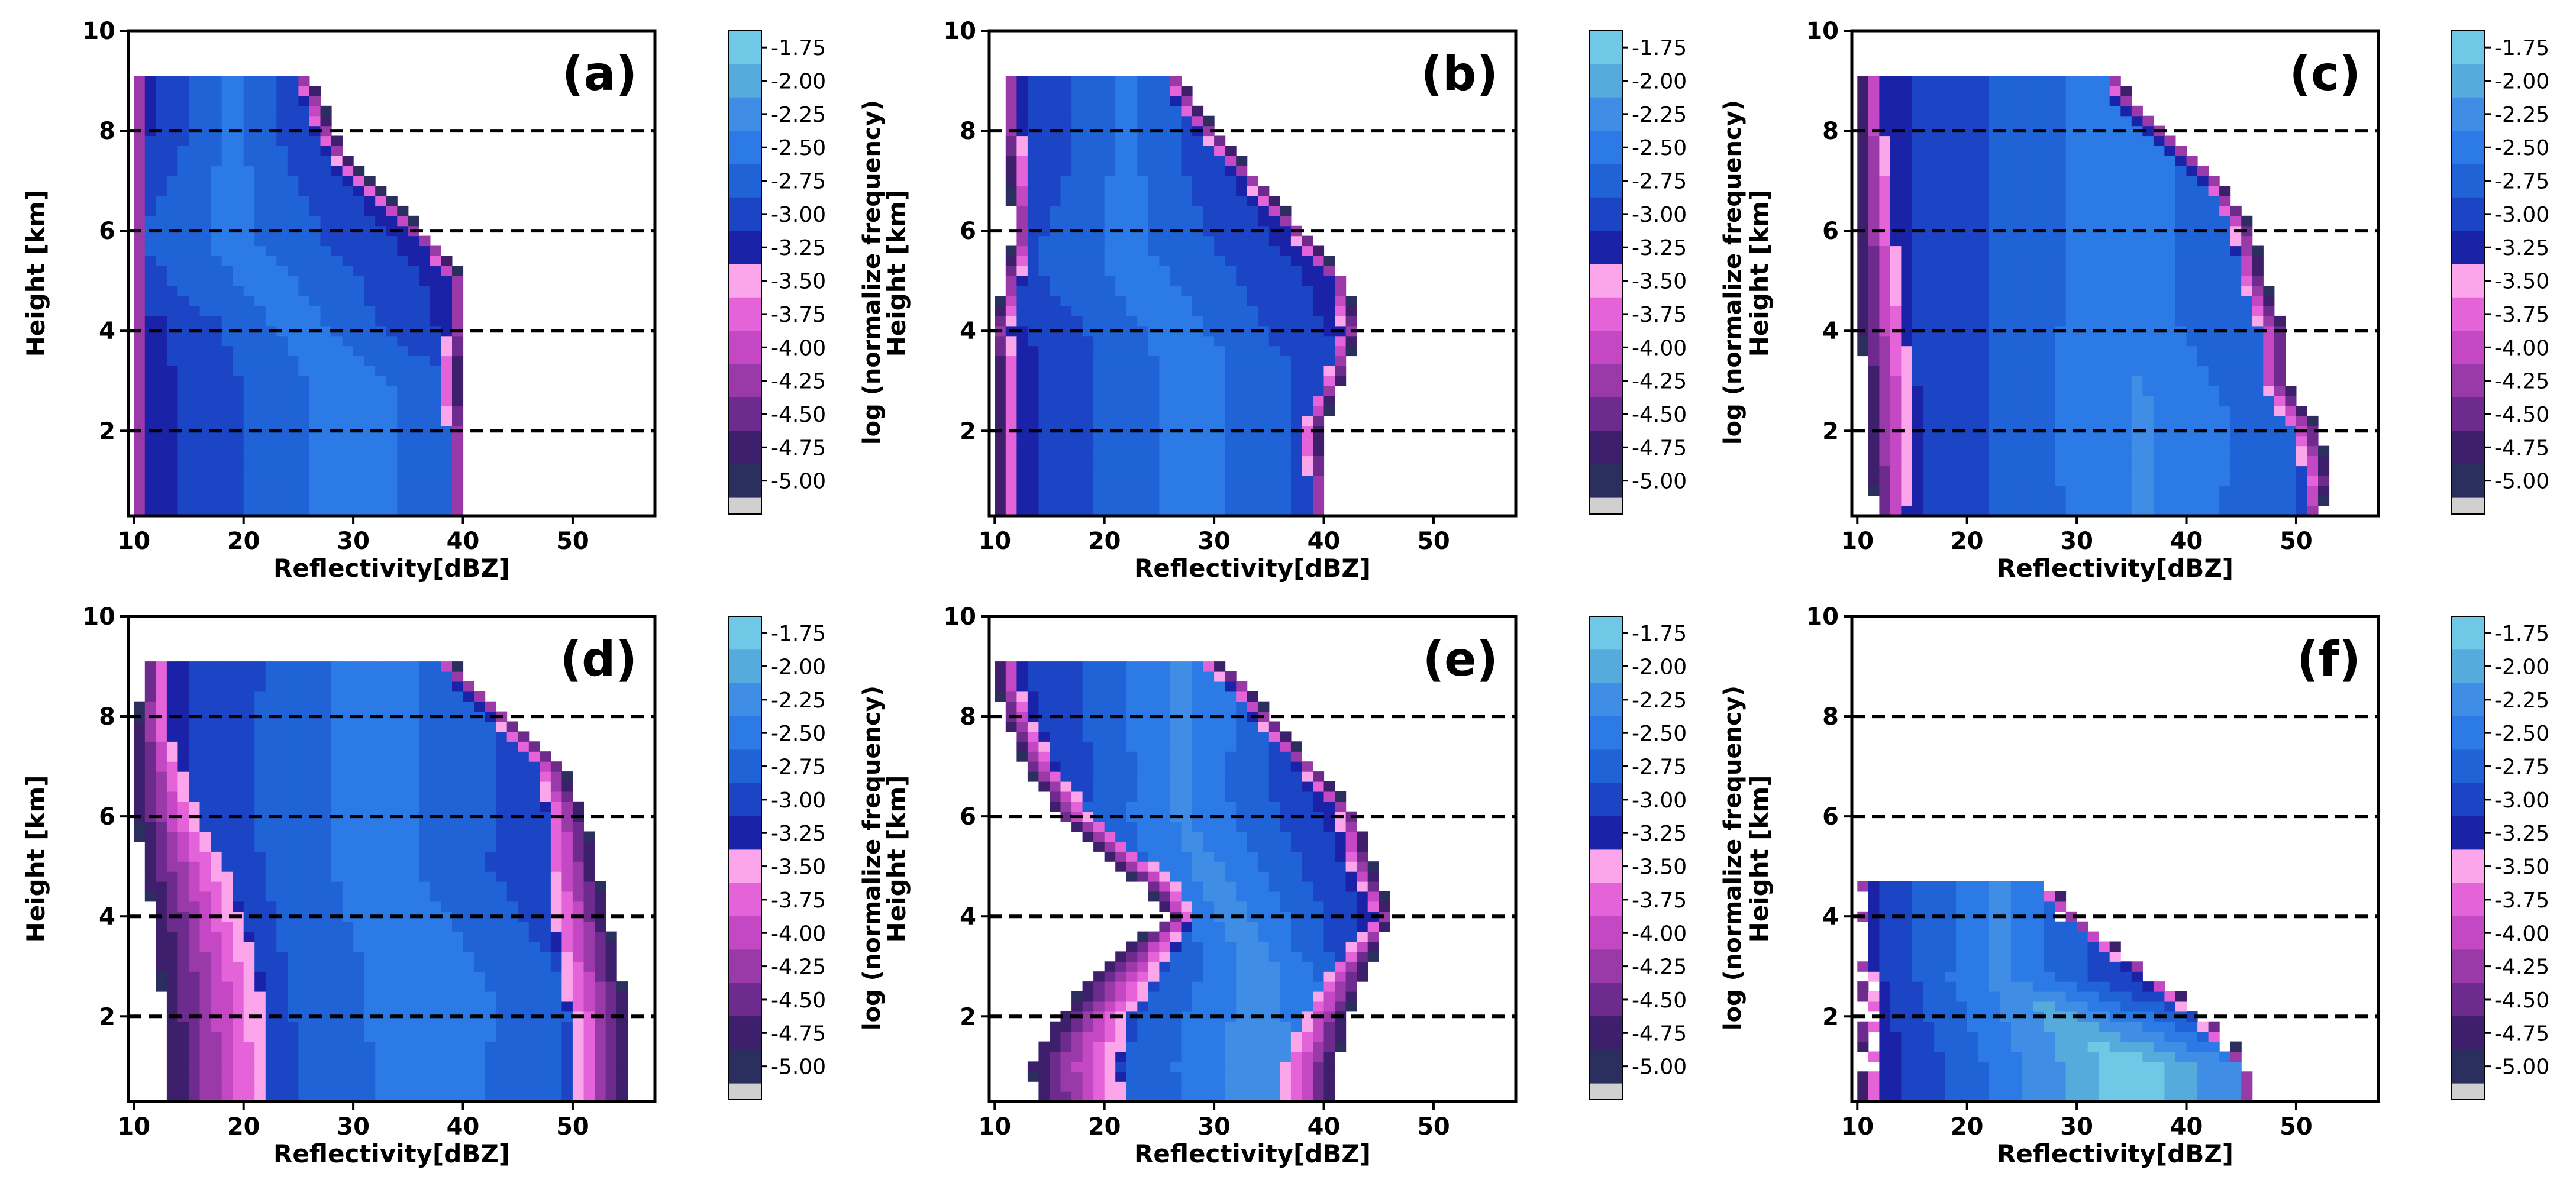 Image resolution: width=2576 pixels, height=1199 pixels. Describe the element at coordinates (1659, 48) in the screenshot. I see `colorbar-tick-label: -1.75` at that location.